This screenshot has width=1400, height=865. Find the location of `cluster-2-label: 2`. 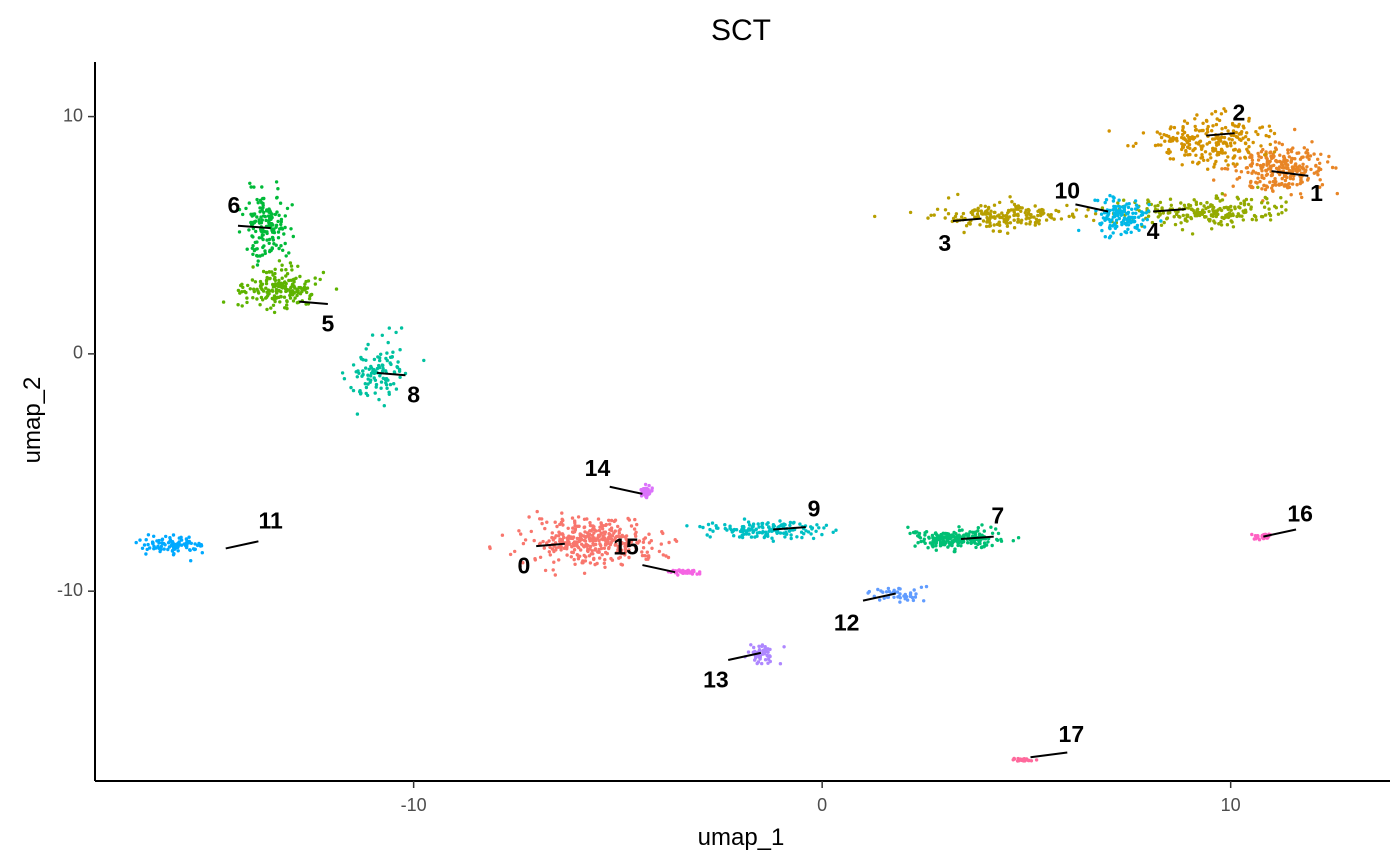

cluster-2-label: 2 is located at coordinates (1238, 112).